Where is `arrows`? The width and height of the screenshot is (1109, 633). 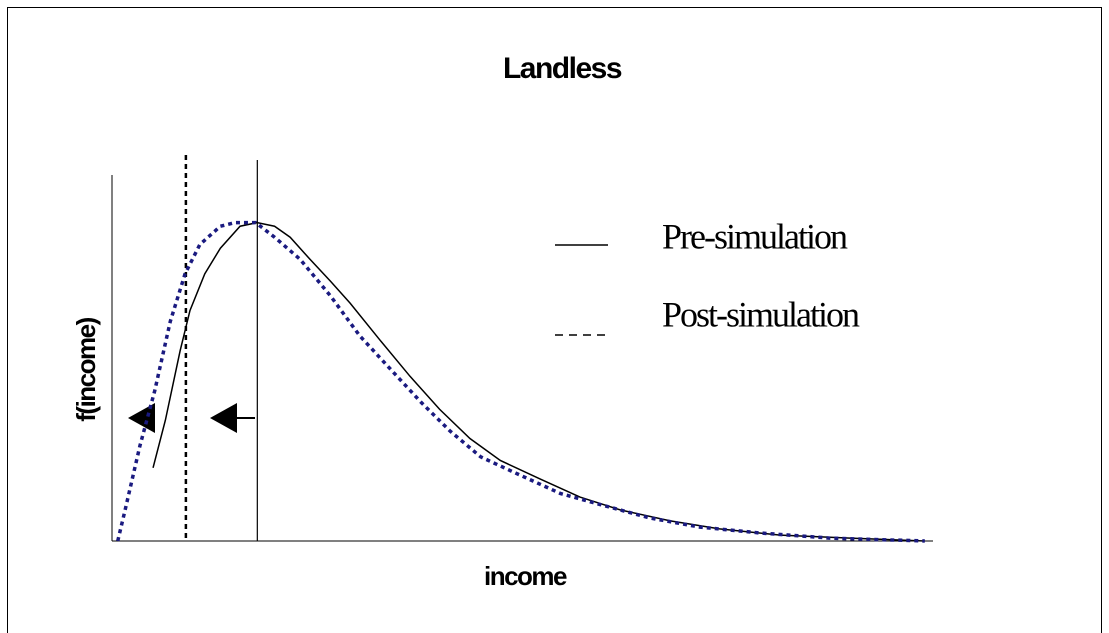
arrows is located at coordinates (191, 418).